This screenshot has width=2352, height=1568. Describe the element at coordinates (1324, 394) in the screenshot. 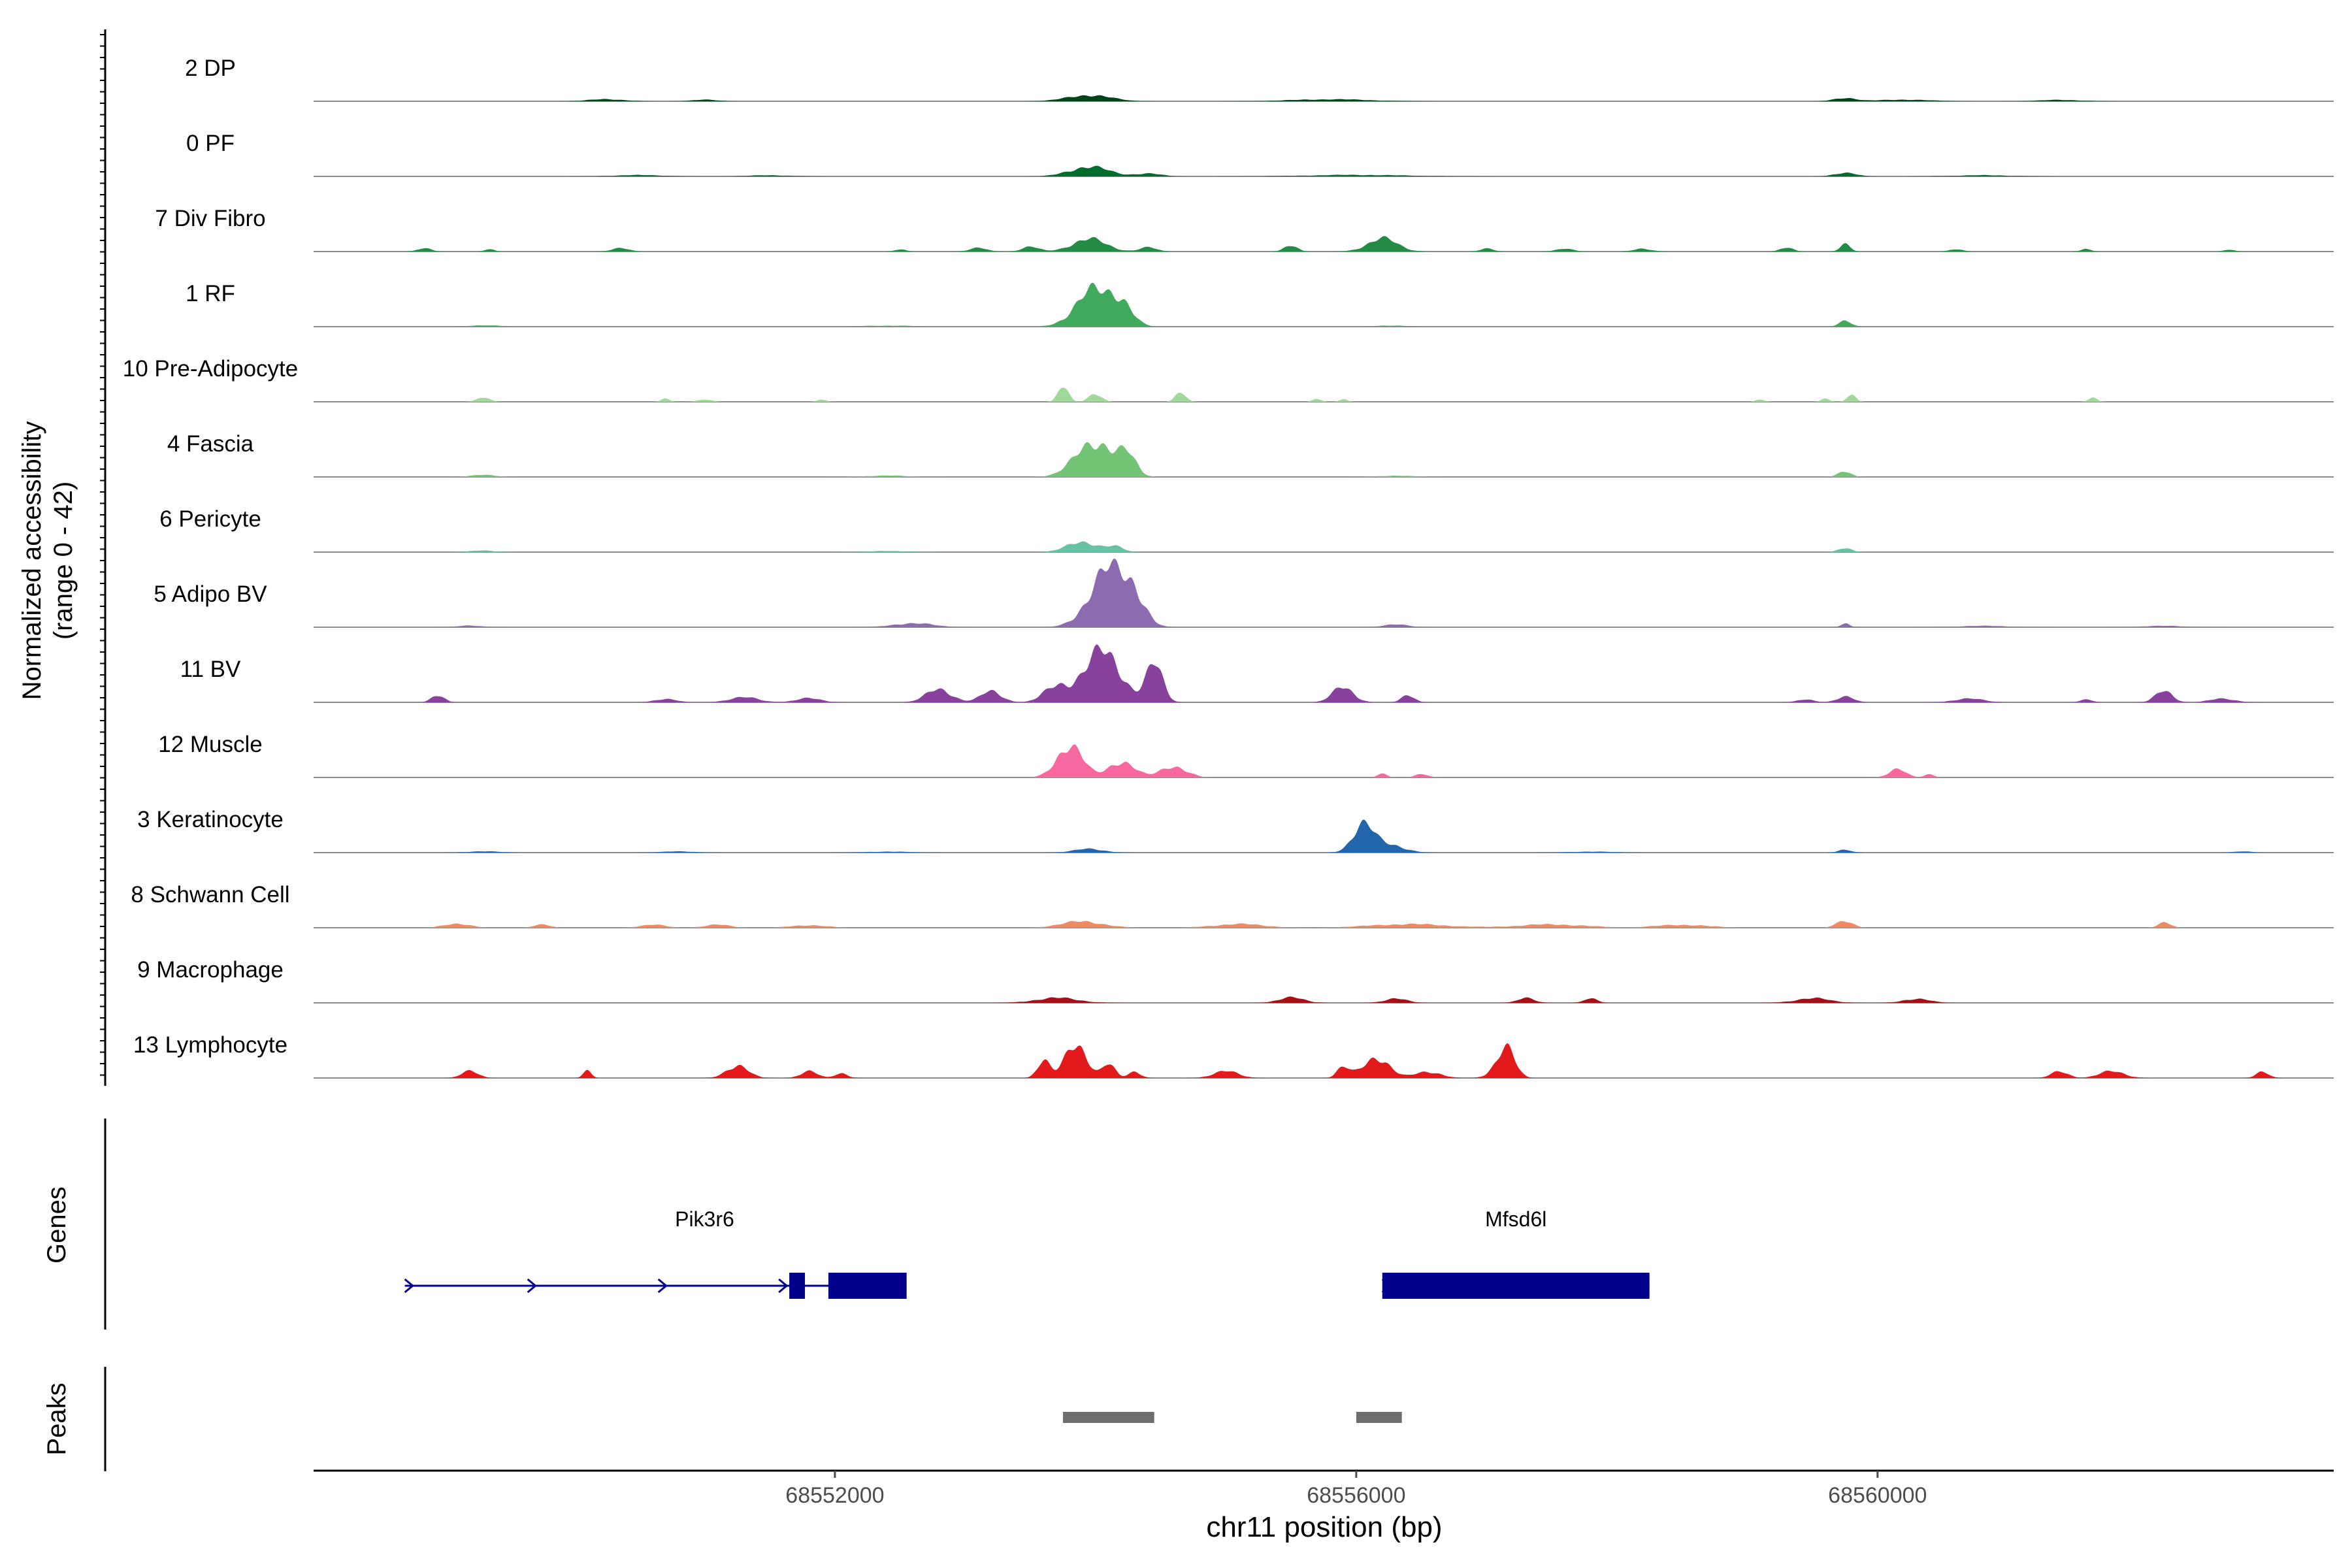

I see `coverage-area-10-pre-adipocyte` at that location.